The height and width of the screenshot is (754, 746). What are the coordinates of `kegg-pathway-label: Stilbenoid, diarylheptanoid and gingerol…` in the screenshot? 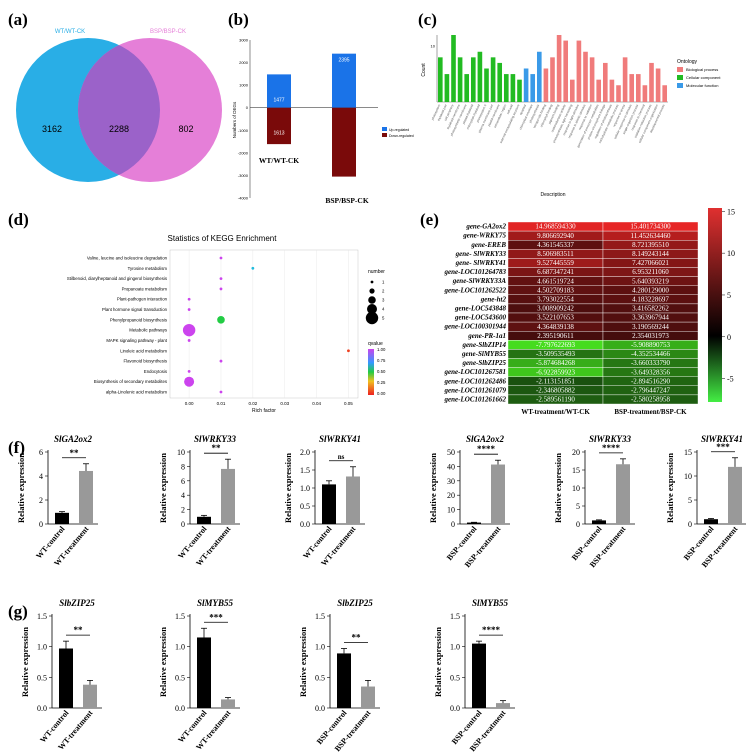 It's located at (117, 278).